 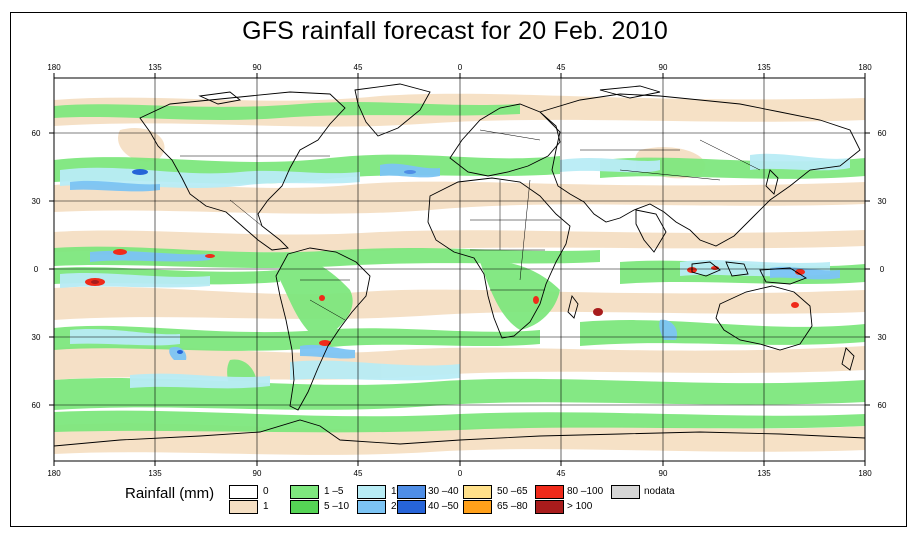 I want to click on map-title: GFS rainfall forecast for 20 Feb. 2010, so click(x=455, y=31).